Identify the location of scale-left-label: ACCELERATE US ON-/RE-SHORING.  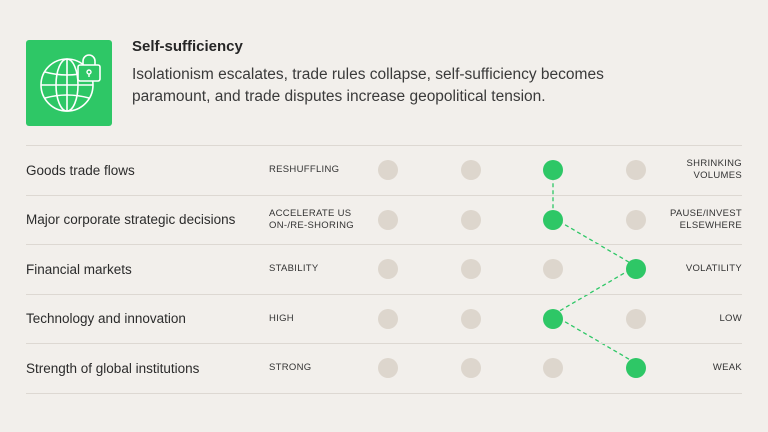
(311, 219).